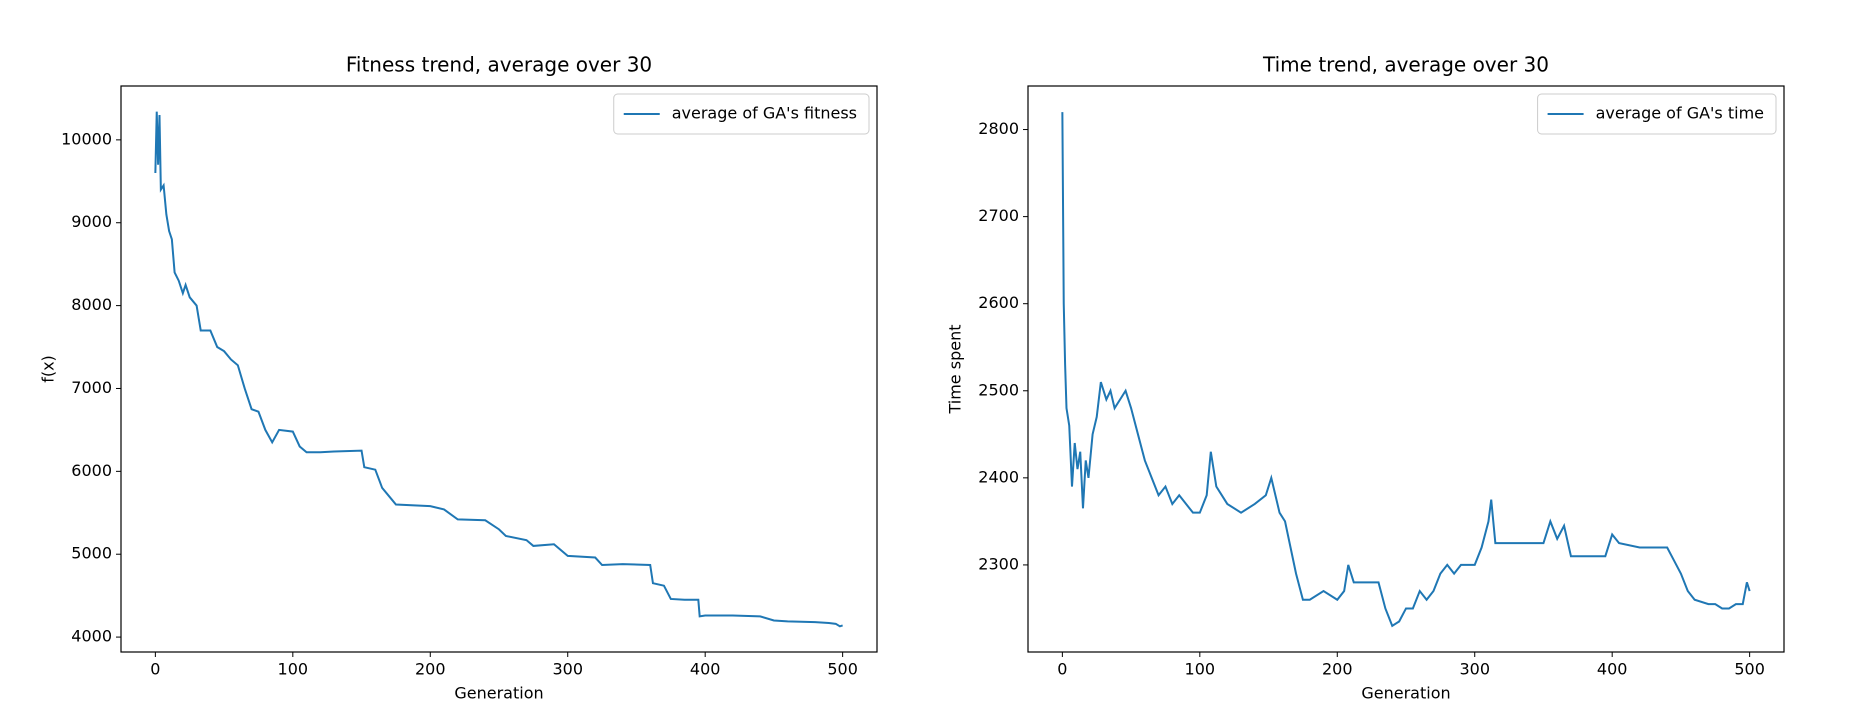  I want to click on y-tick-label: 2300, so click(998, 563).